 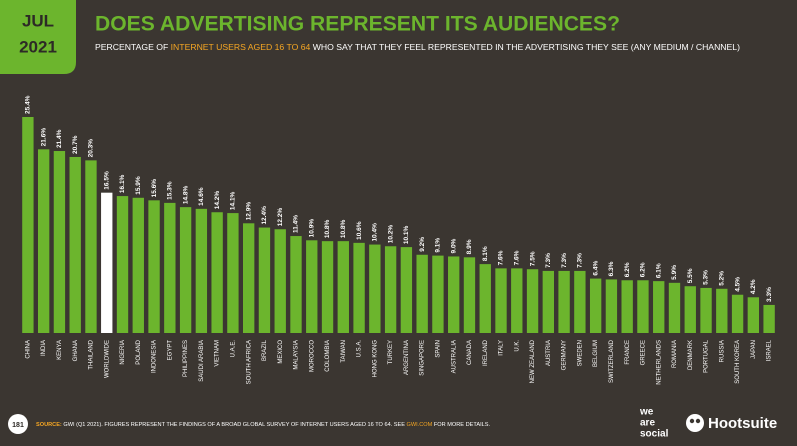 I want to click on x-tick-label: MALAYSIA, so click(x=297, y=355).